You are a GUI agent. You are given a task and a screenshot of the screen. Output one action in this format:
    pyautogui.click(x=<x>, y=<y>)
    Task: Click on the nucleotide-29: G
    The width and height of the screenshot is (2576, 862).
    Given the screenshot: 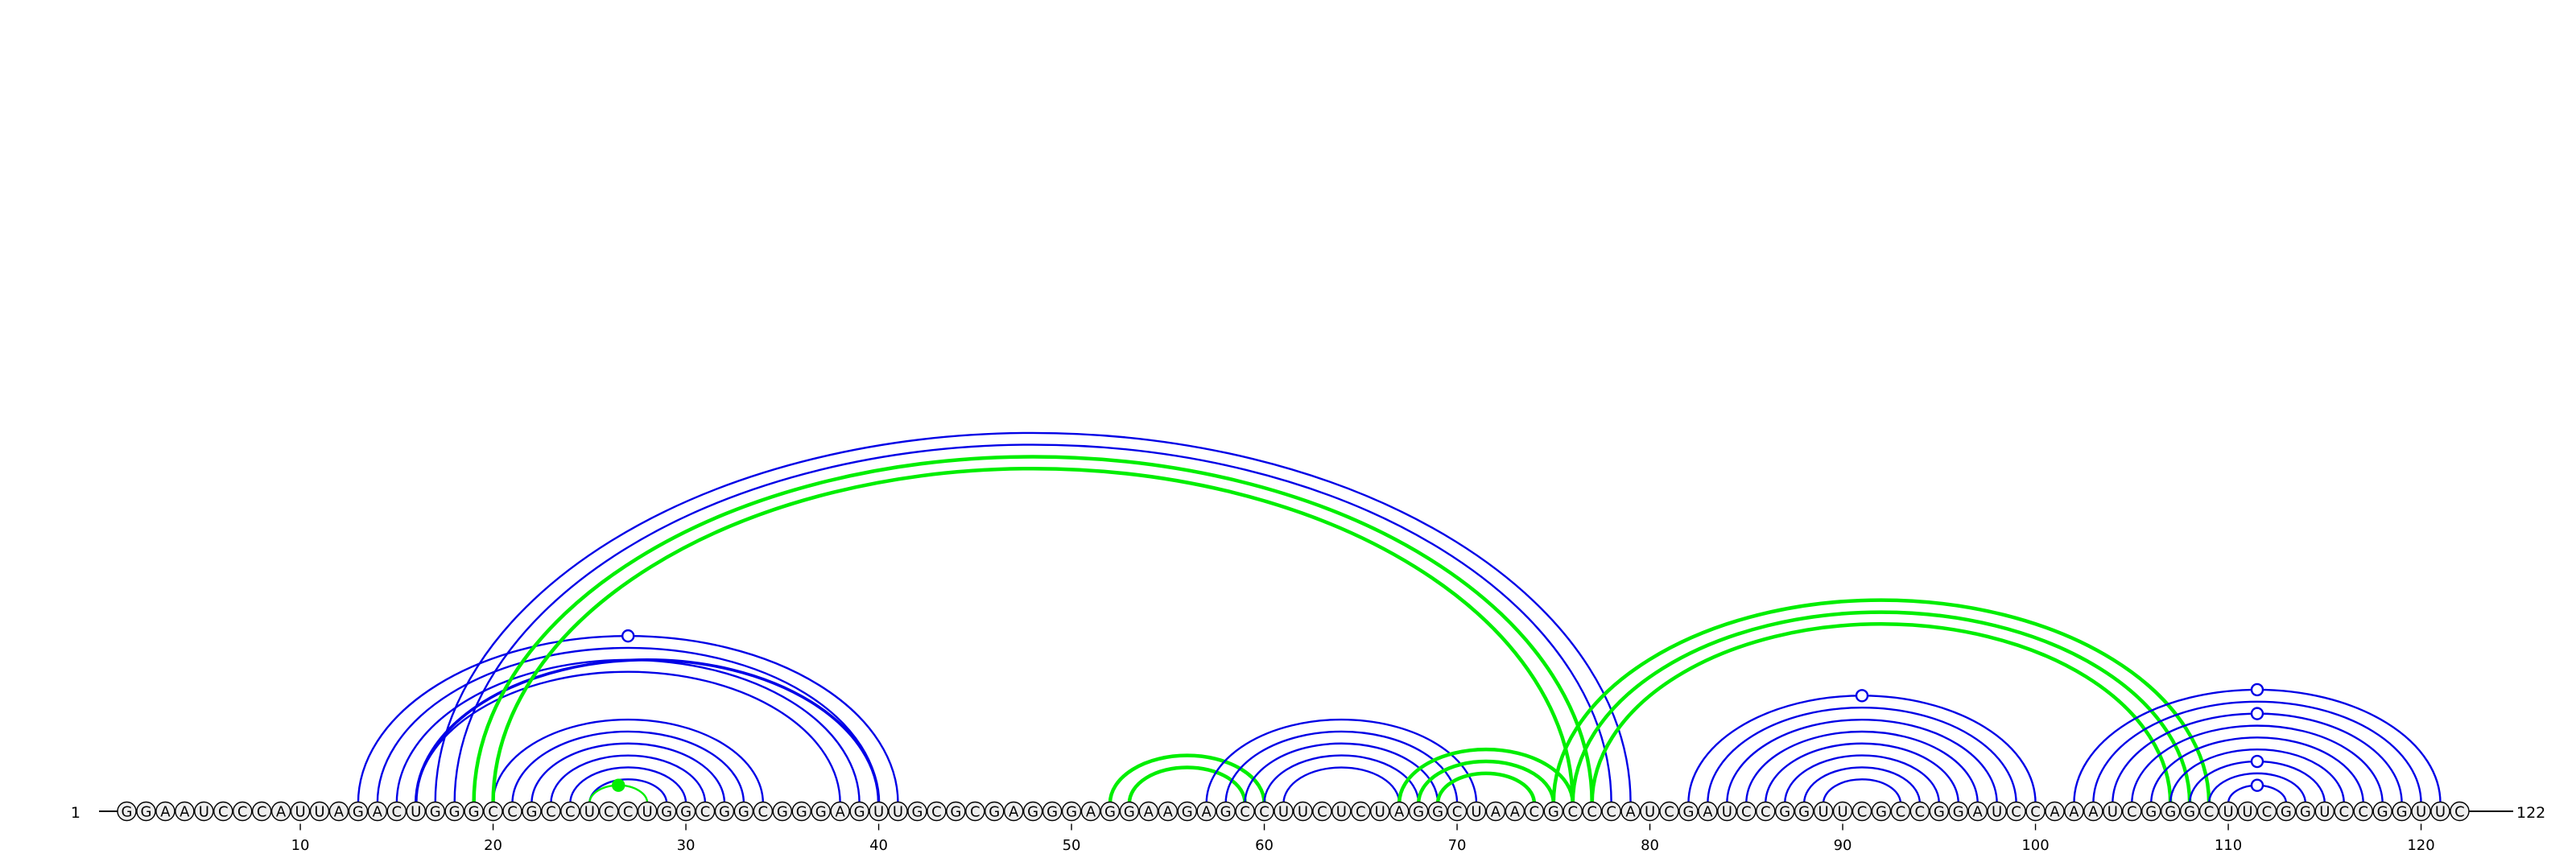 What is the action you would take?
    pyautogui.click(x=666, y=811)
    